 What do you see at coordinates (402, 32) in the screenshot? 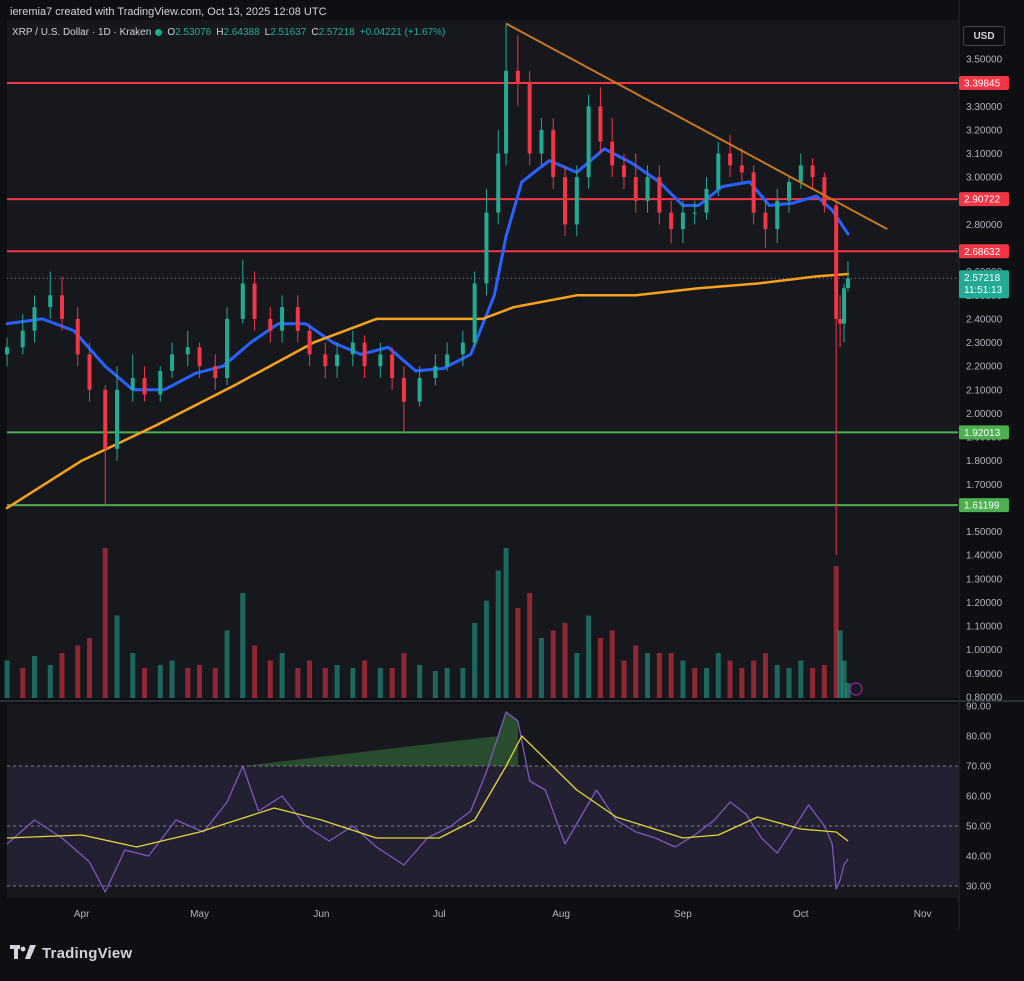
I see `change-value: +0.04221 (+1.67%)` at bounding box center [402, 32].